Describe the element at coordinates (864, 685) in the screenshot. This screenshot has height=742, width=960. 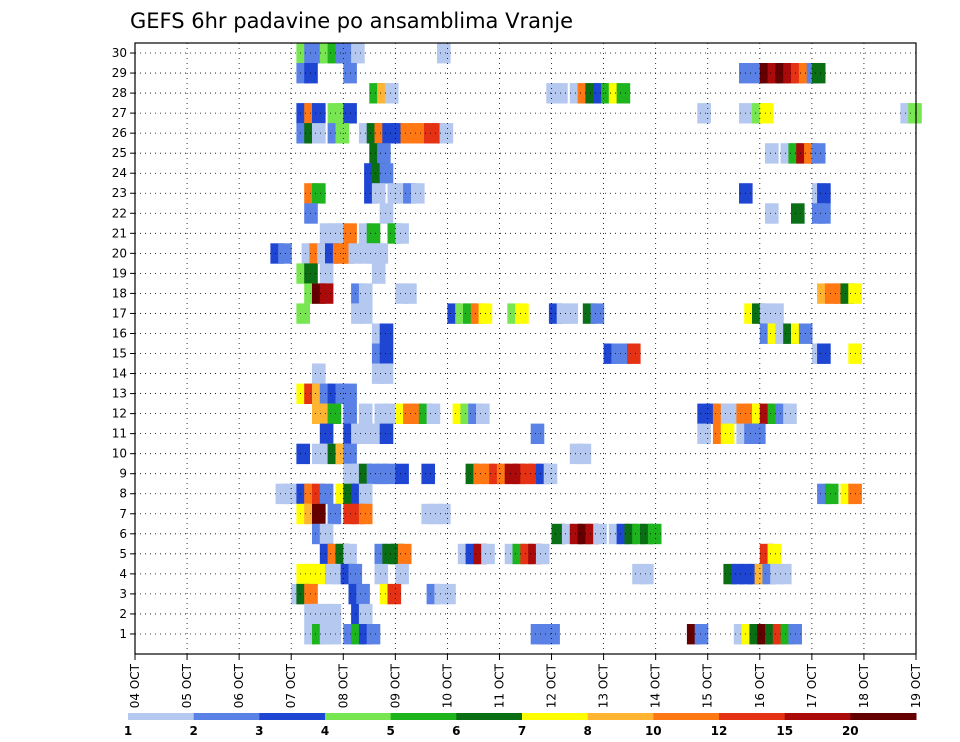
I see `x-tick-label: 18 OCT` at that location.